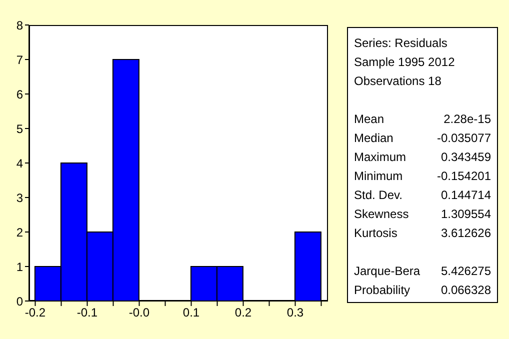 The width and height of the screenshot is (509, 339). What do you see at coordinates (382, 290) in the screenshot?
I see `category-label: Probability` at bounding box center [382, 290].